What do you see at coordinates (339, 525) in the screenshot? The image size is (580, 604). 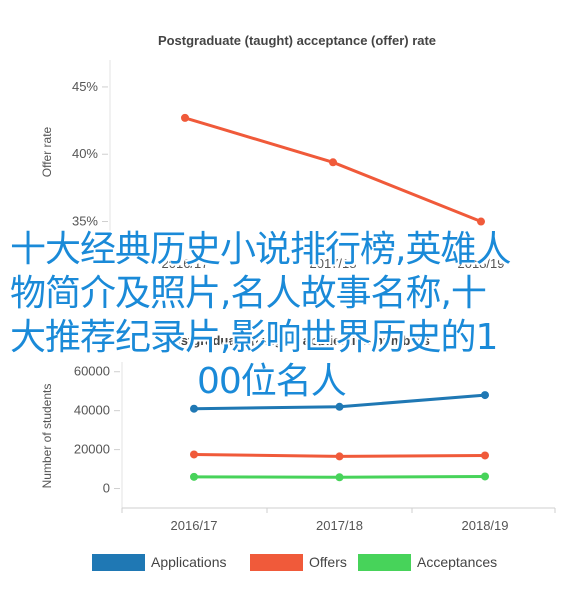 I see `chart2-x-tick-label: 2017/18` at bounding box center [339, 525].